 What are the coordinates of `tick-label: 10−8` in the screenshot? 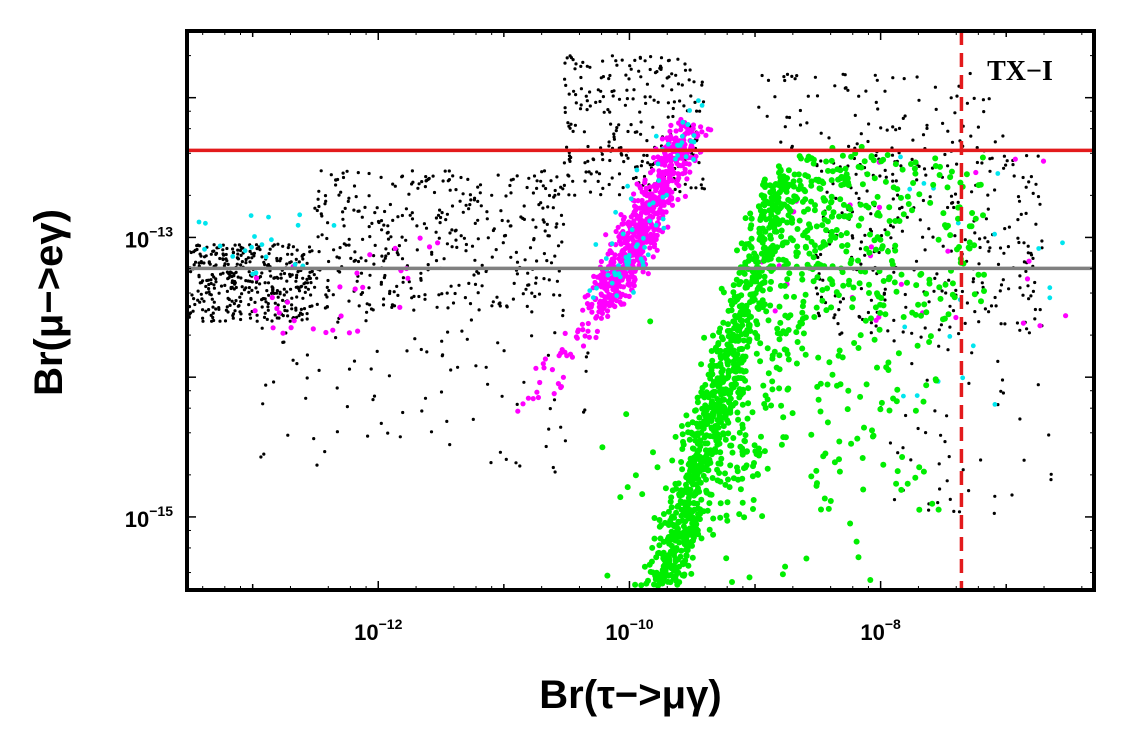 It's located at (880, 630).